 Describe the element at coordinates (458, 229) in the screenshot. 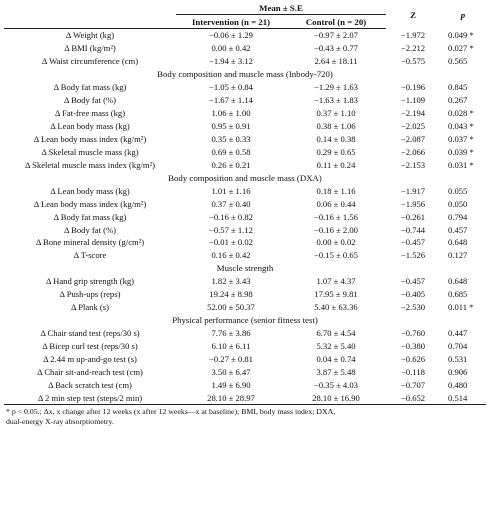

I see `p-value: 0.457` at that location.